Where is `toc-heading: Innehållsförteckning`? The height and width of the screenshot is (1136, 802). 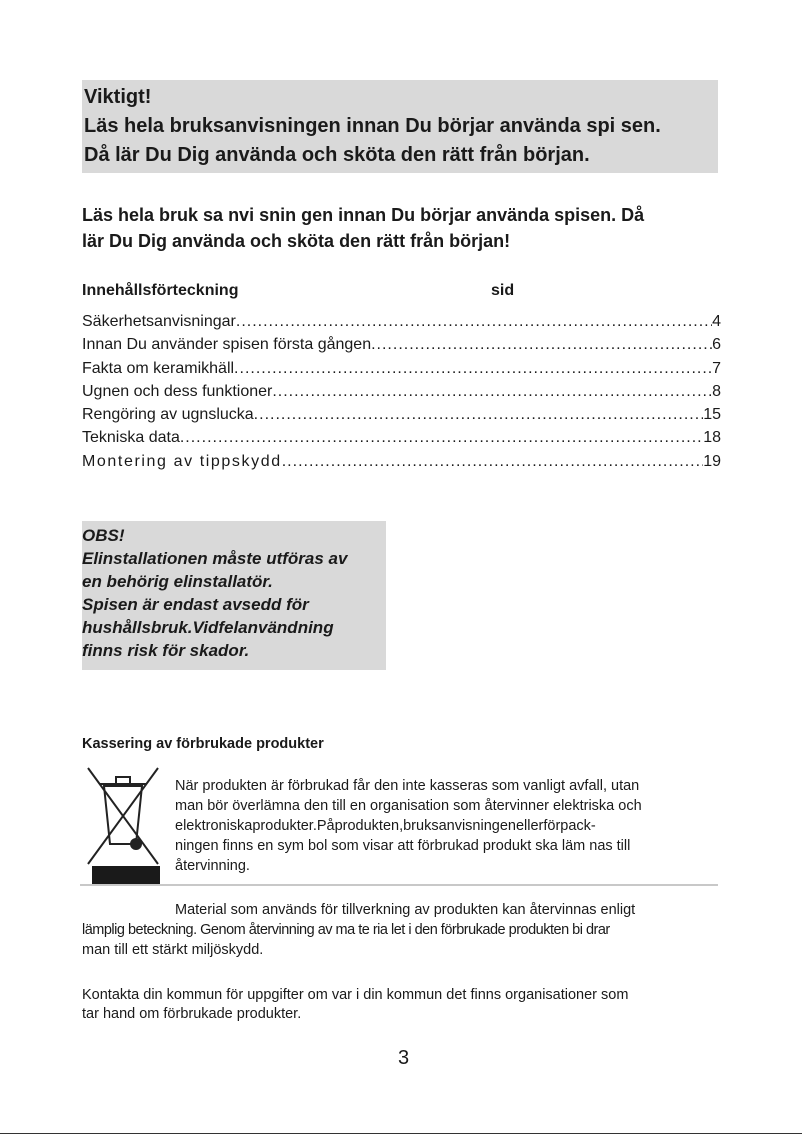
toc-heading: Innehållsförteckning is located at coordinates (160, 290).